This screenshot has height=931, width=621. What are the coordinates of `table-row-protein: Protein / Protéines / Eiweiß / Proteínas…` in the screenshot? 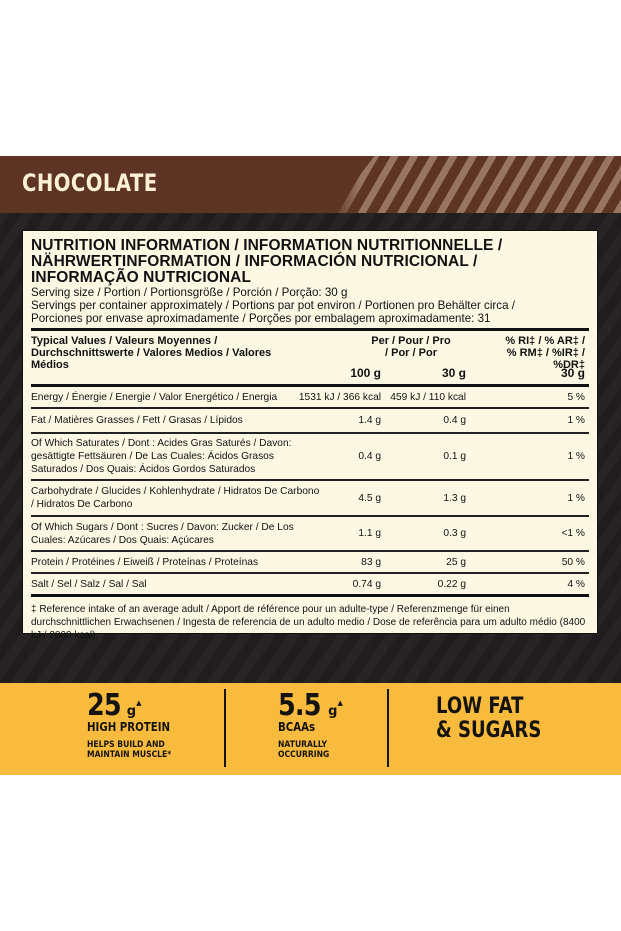 It's located at (310, 563).